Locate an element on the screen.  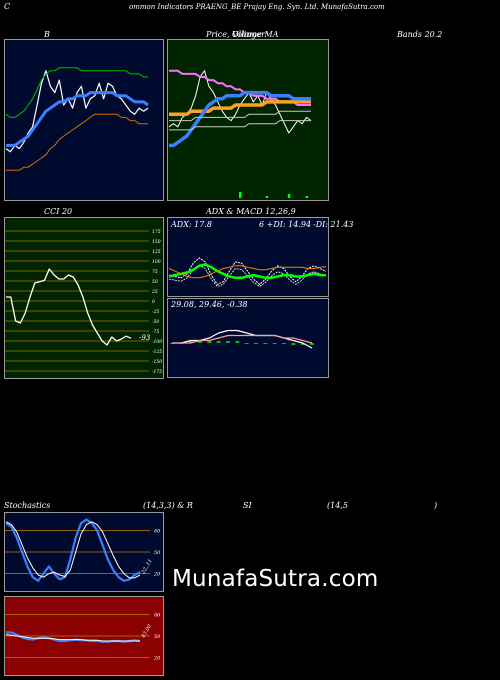
adx-plus_di-line is located at coordinates (247, 271).